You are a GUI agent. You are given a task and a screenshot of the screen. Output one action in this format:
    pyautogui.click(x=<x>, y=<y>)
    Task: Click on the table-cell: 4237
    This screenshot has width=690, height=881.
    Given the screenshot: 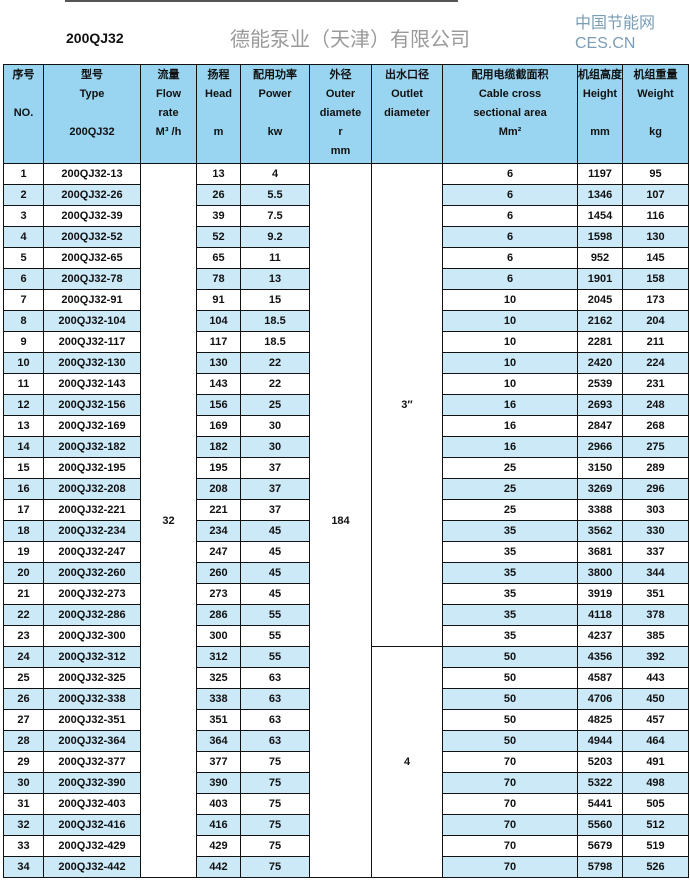 What is the action you would take?
    pyautogui.click(x=600, y=636)
    